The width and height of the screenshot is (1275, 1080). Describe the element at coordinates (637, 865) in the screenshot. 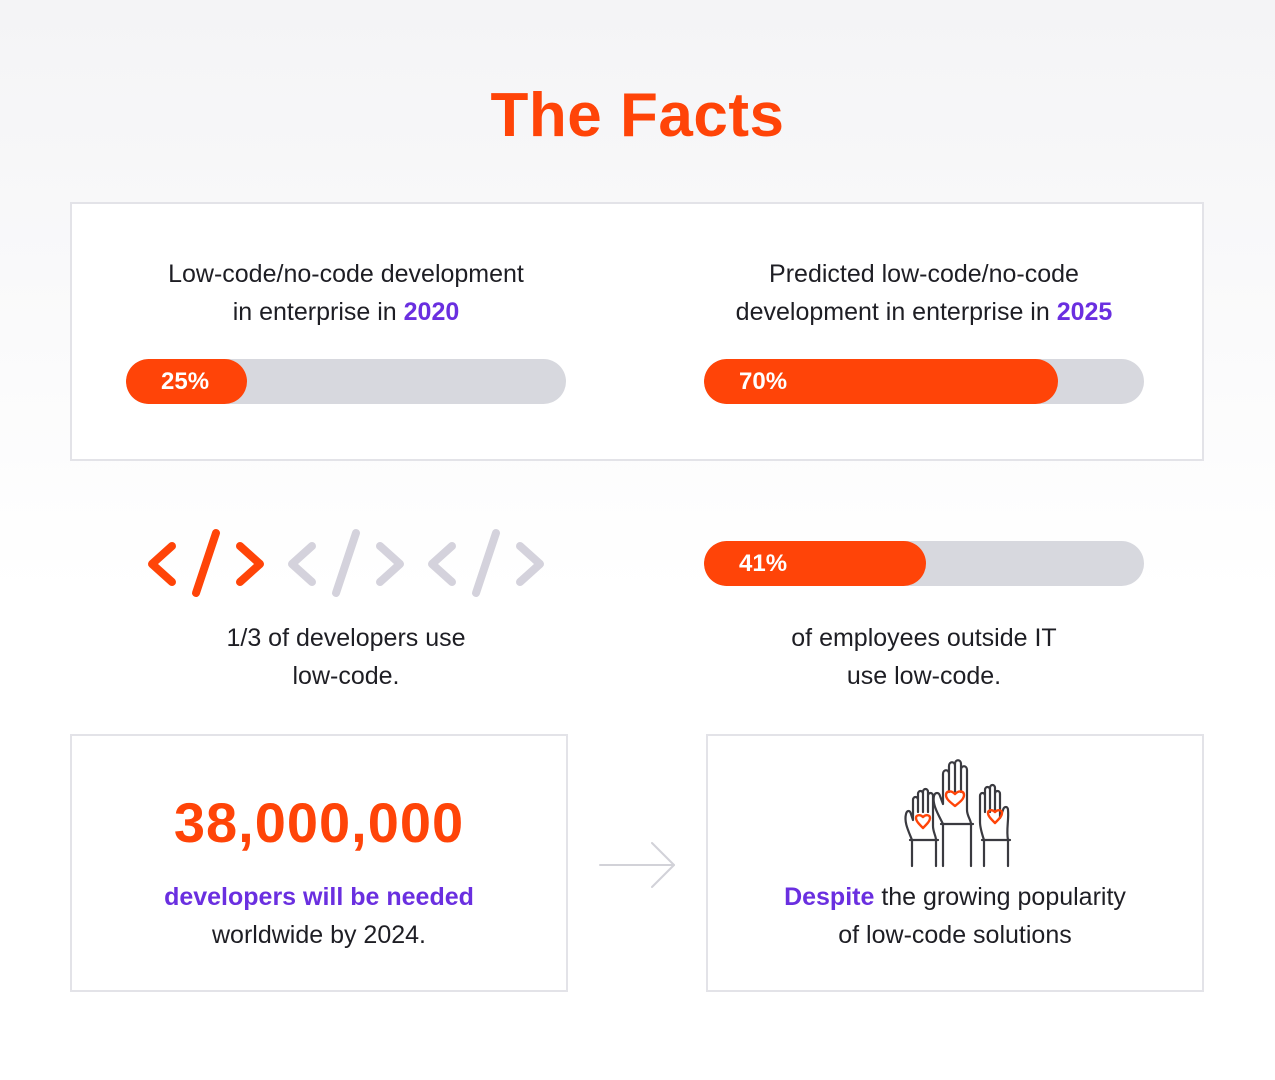

I see `arrow-right-icon` at that location.